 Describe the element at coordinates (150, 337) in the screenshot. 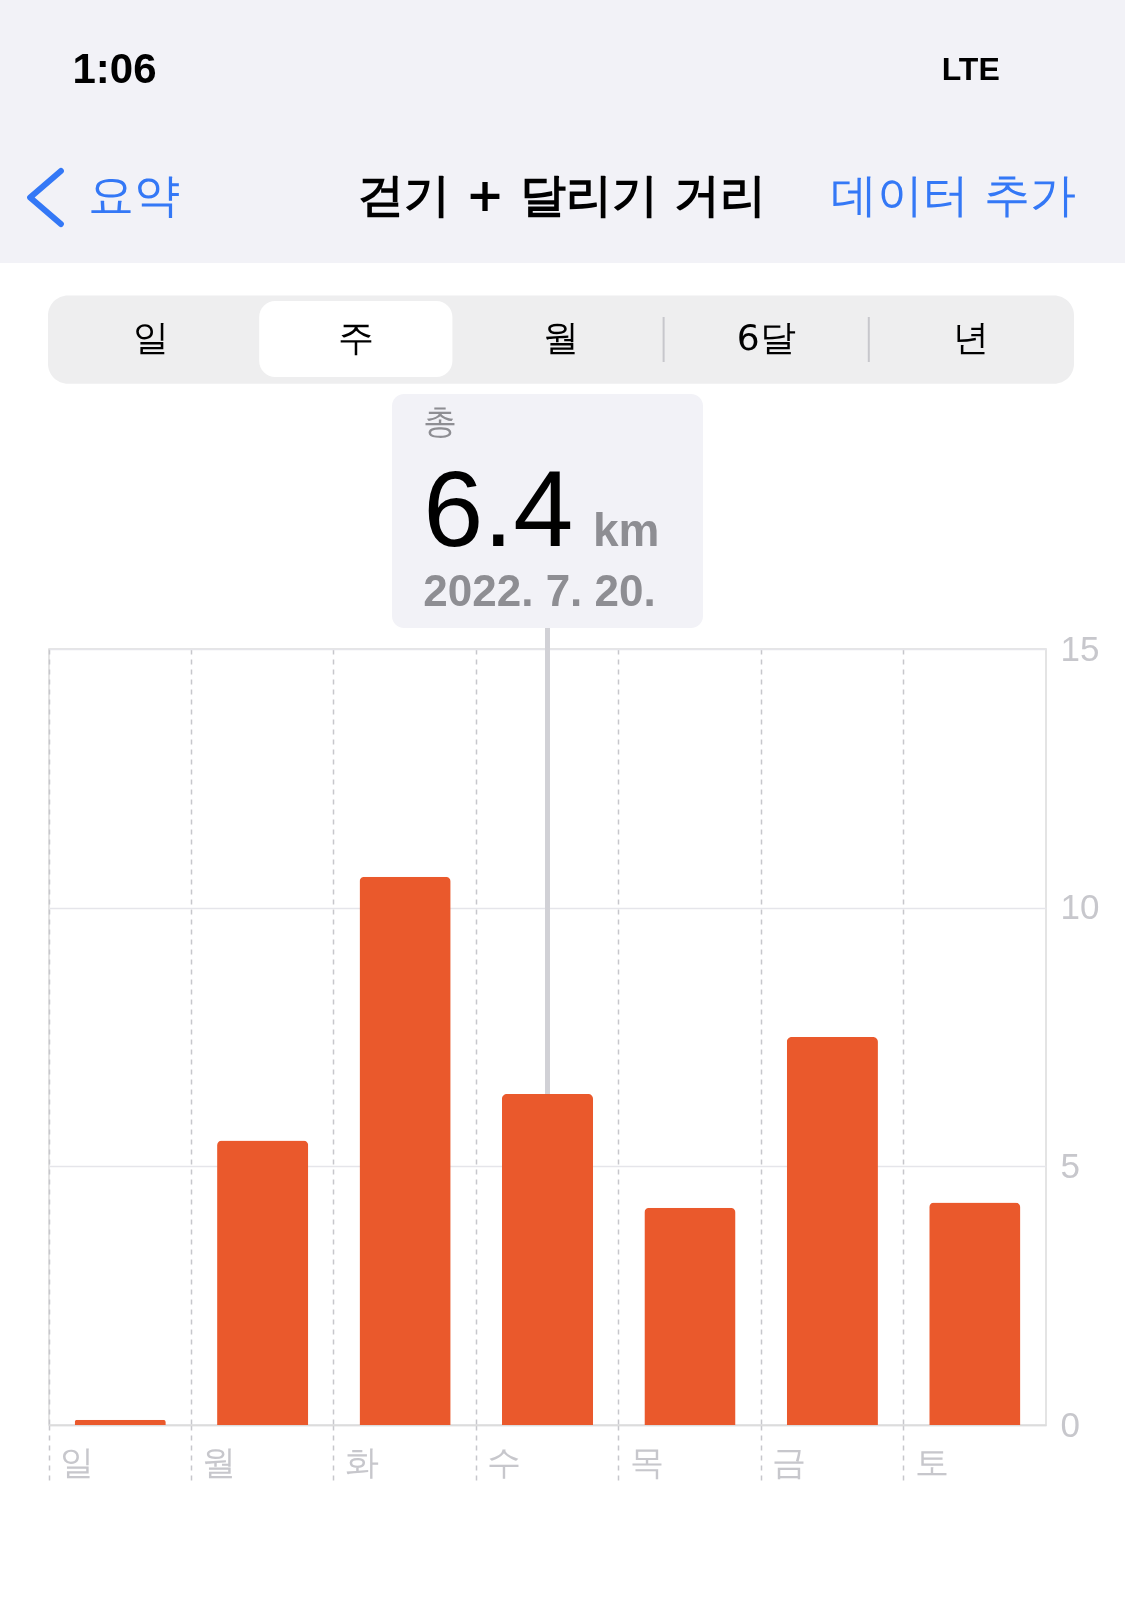

I see `text: 일` at that location.